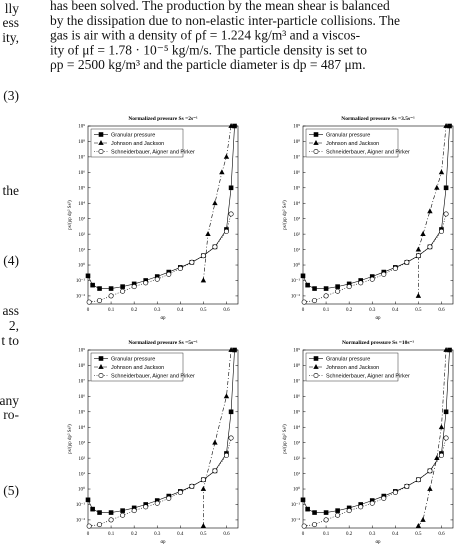  What do you see at coordinates (296, 351) in the screenshot?
I see `y-tick-label: 10⁹` at bounding box center [296, 351].